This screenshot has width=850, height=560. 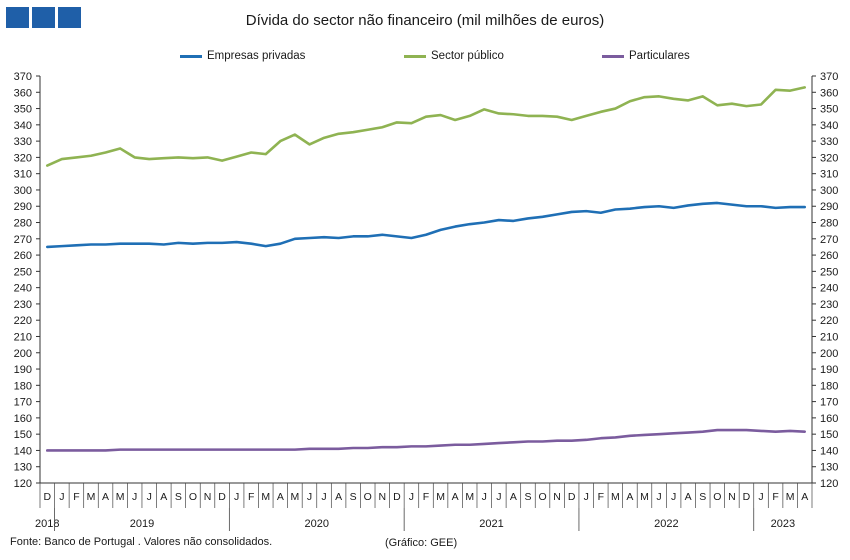 What do you see at coordinates (426, 126) in the screenshot?
I see `series-line-sector-publico` at bounding box center [426, 126].